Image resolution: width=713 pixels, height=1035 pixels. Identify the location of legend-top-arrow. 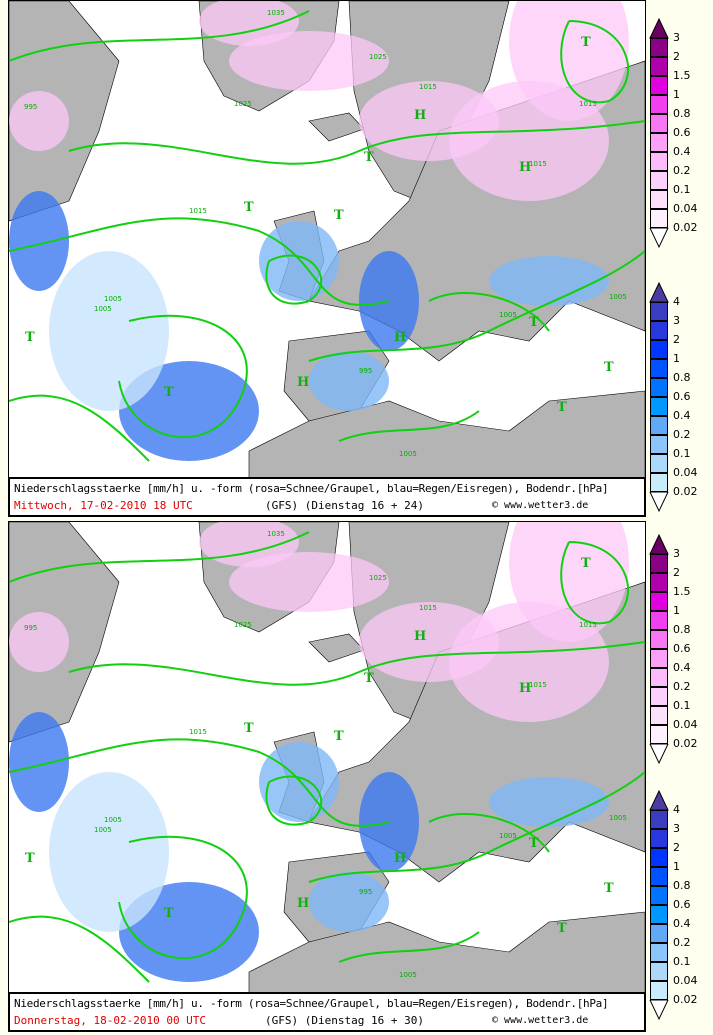
(659, 544).